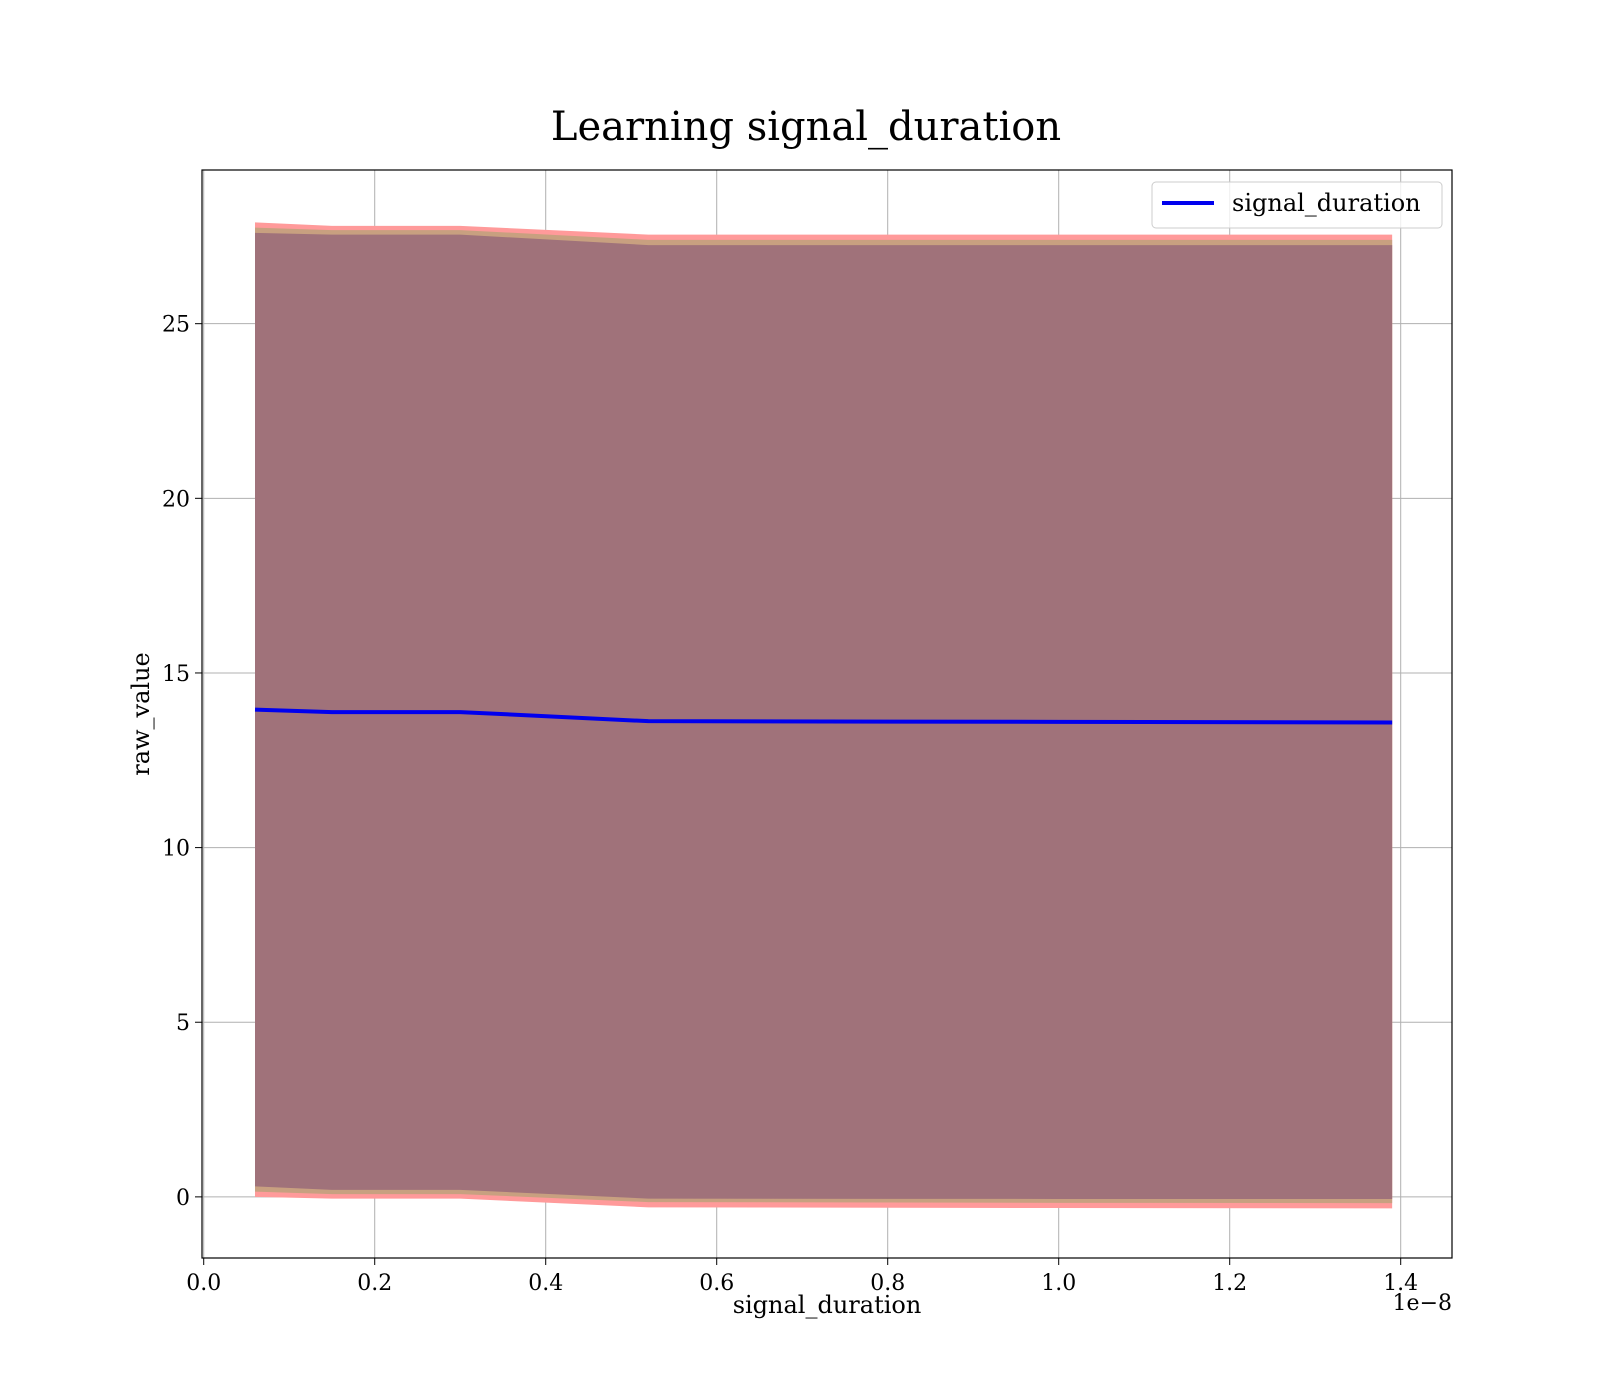 The width and height of the screenshot is (1600, 1400). I want to click on x-axis-offset-label: 1e−8, so click(1422, 1303).